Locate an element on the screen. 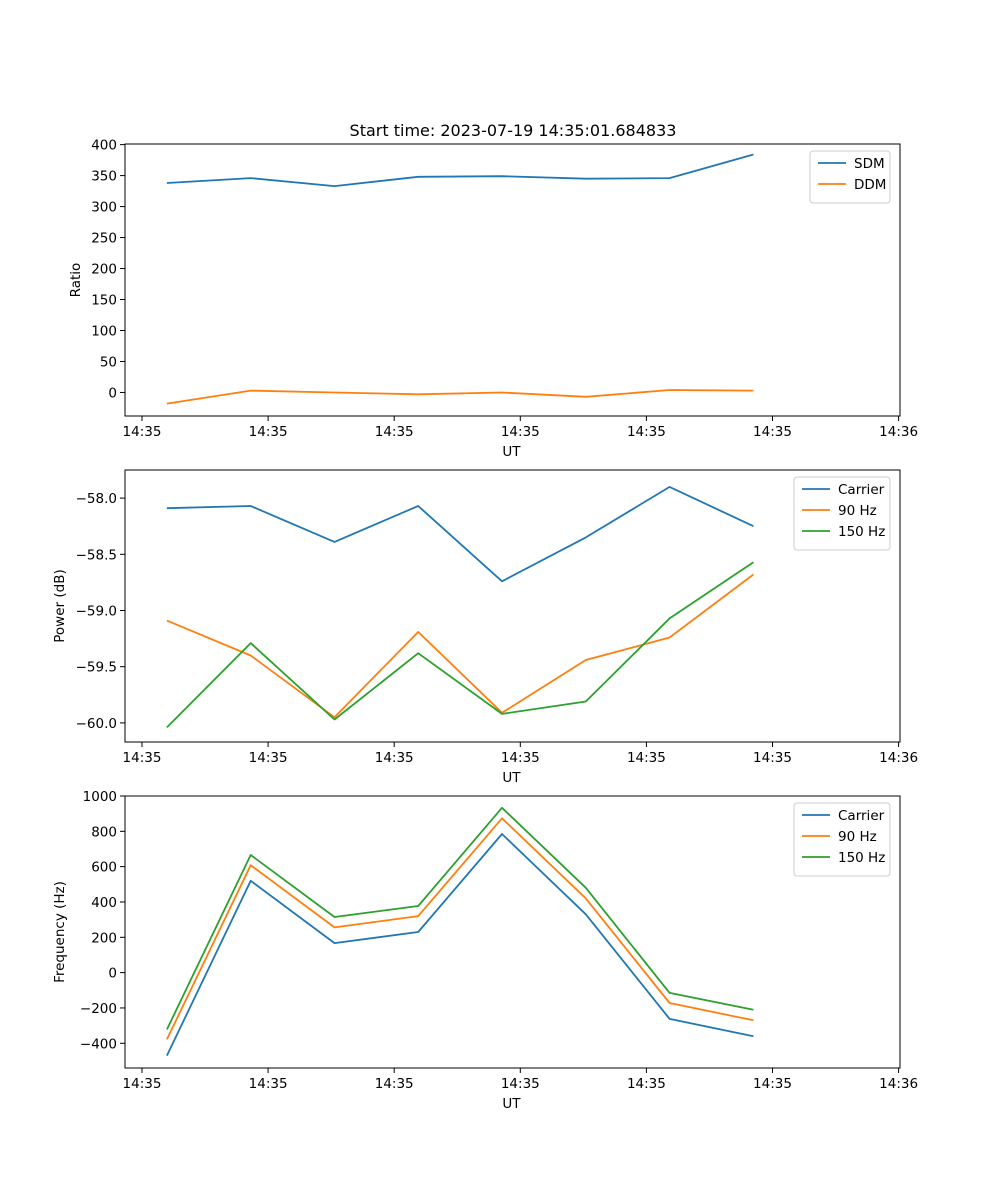 The image size is (1000, 1200). y-tick-label: −200 is located at coordinates (98, 1009).